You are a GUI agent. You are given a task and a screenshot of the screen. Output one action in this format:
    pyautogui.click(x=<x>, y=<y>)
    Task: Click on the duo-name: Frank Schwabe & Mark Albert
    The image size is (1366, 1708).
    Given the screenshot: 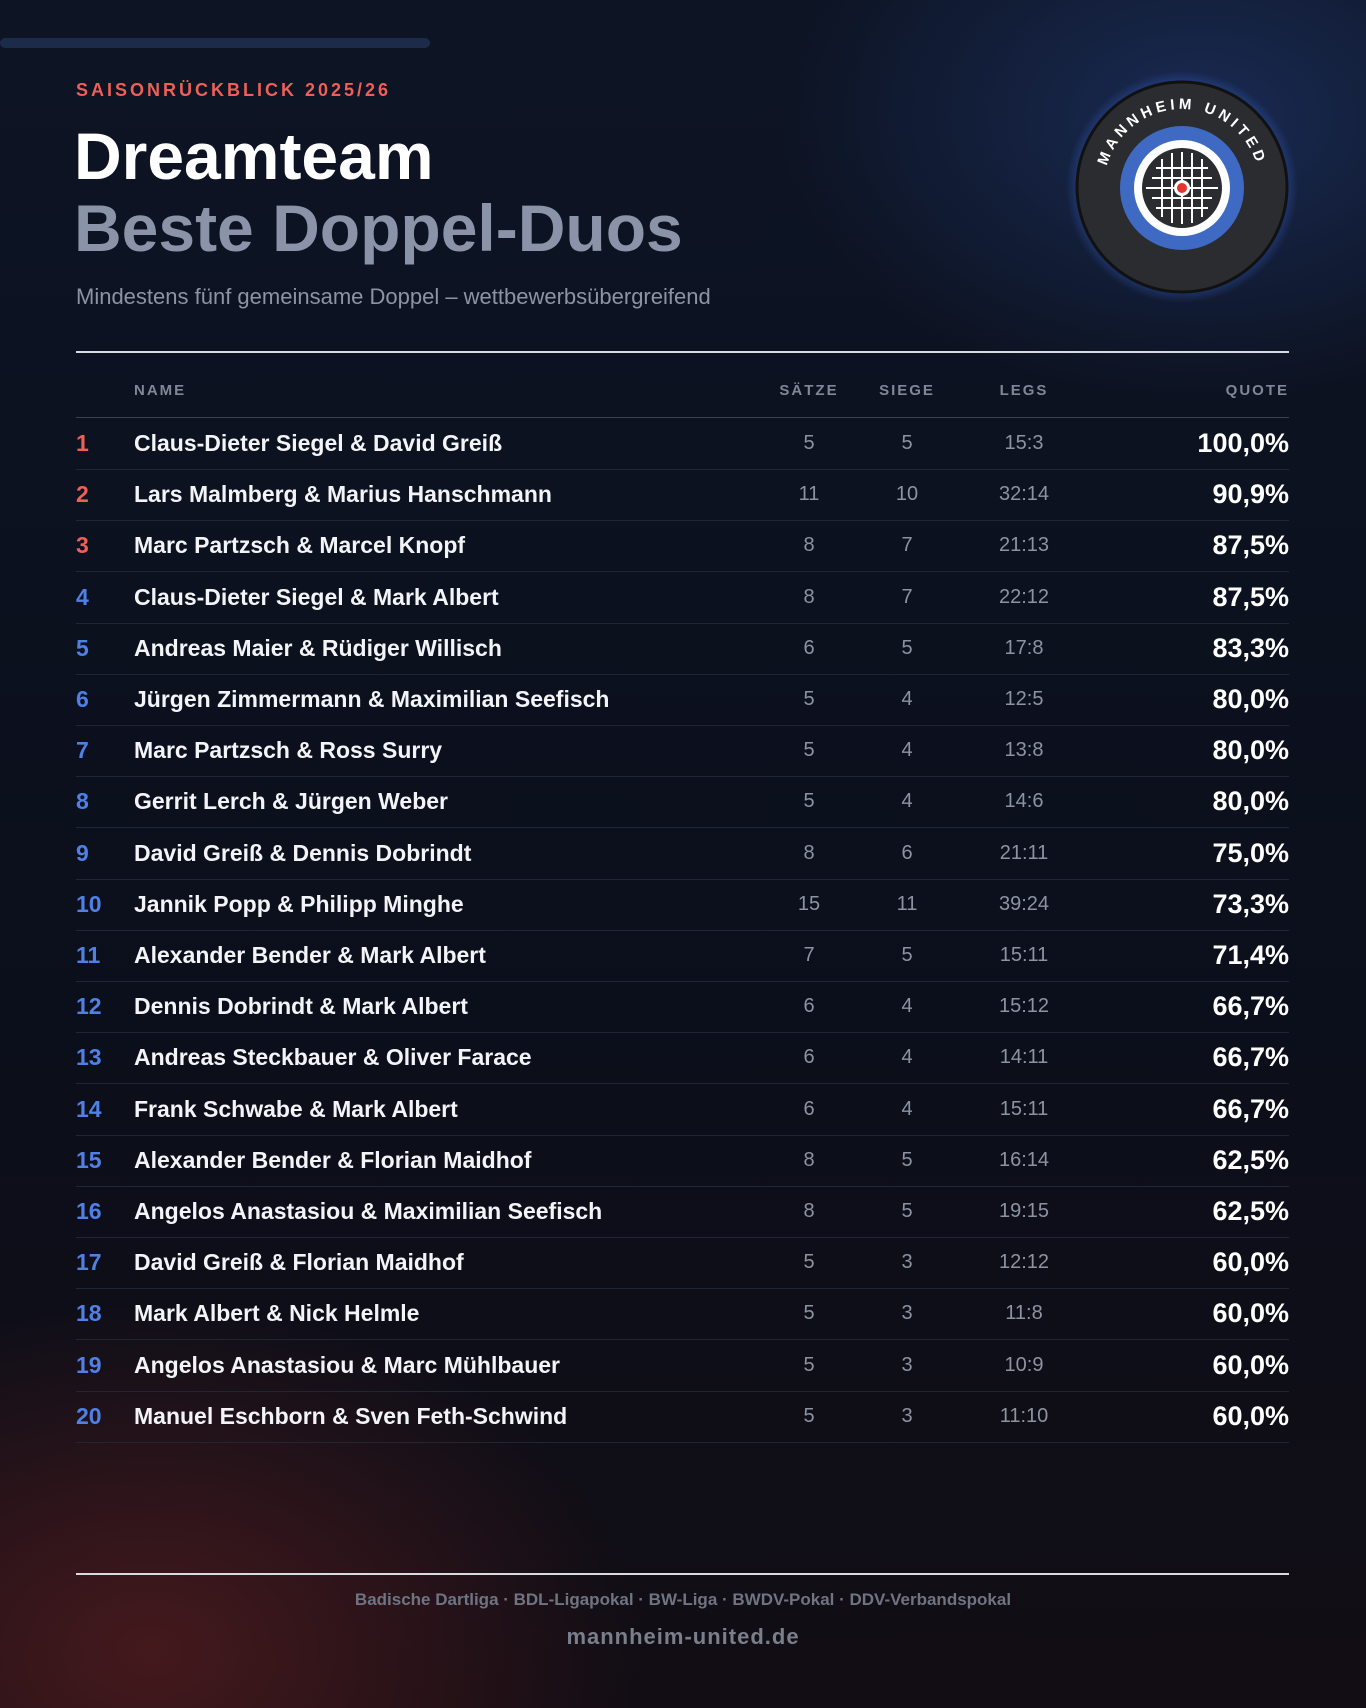 What is the action you would take?
    pyautogui.click(x=296, y=1108)
    